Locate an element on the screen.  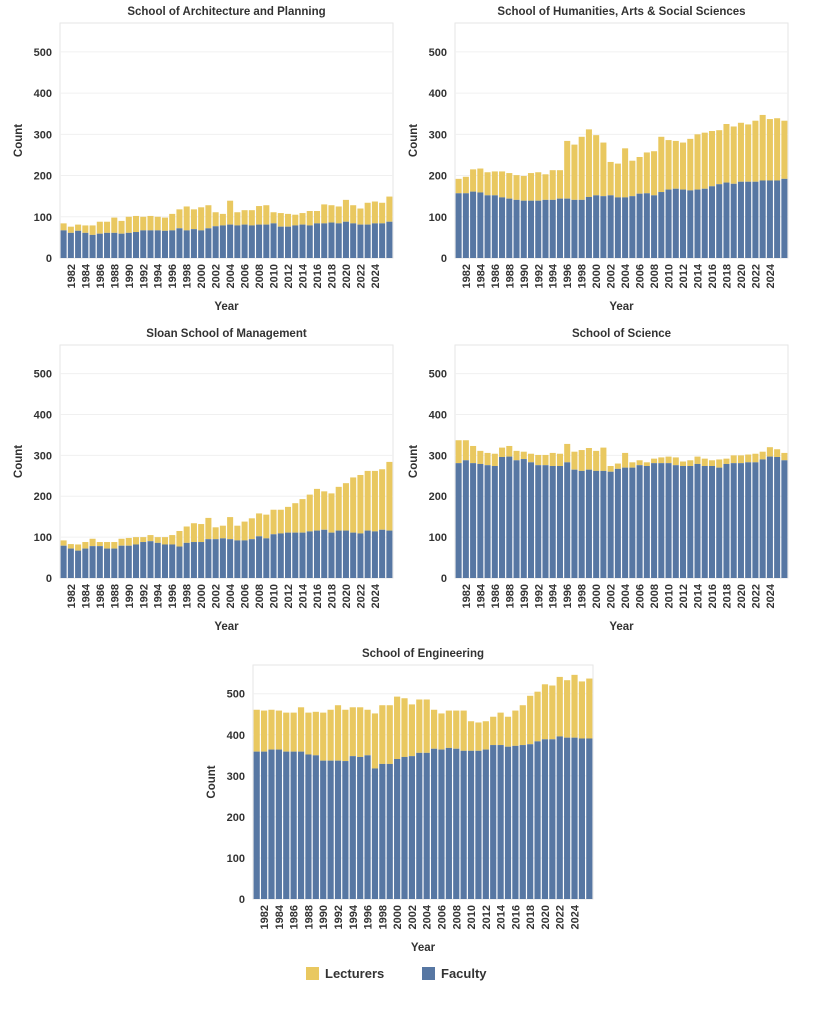
bar-faculty-2012 is located at coordinates (485, 824).